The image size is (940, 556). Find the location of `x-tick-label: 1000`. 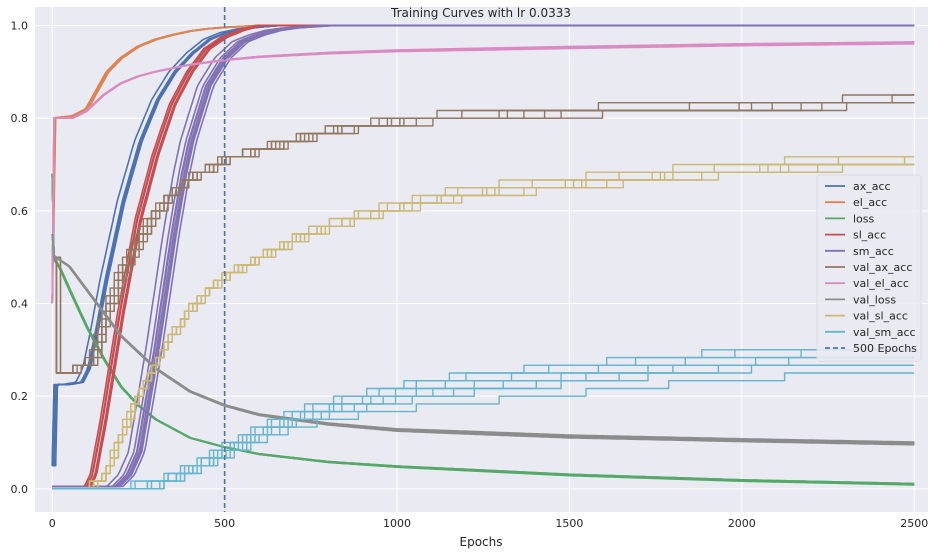

x-tick-label: 1000 is located at coordinates (397, 523).